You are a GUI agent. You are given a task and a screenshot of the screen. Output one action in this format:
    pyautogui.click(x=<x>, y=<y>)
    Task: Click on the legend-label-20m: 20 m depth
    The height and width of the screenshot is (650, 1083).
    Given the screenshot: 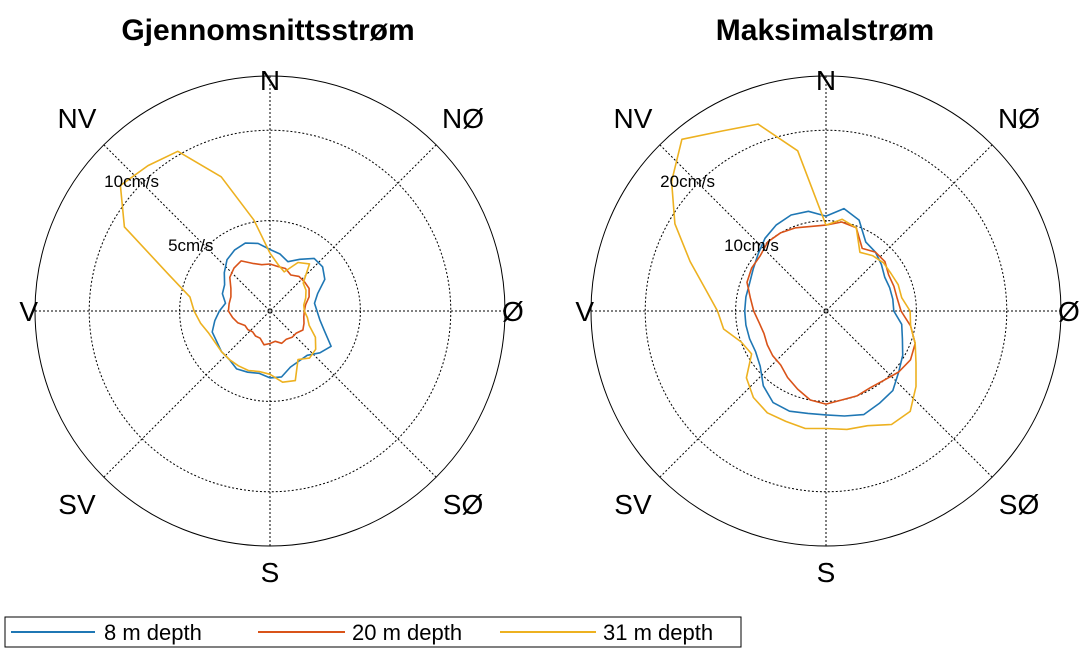 What is the action you would take?
    pyautogui.click(x=407, y=632)
    